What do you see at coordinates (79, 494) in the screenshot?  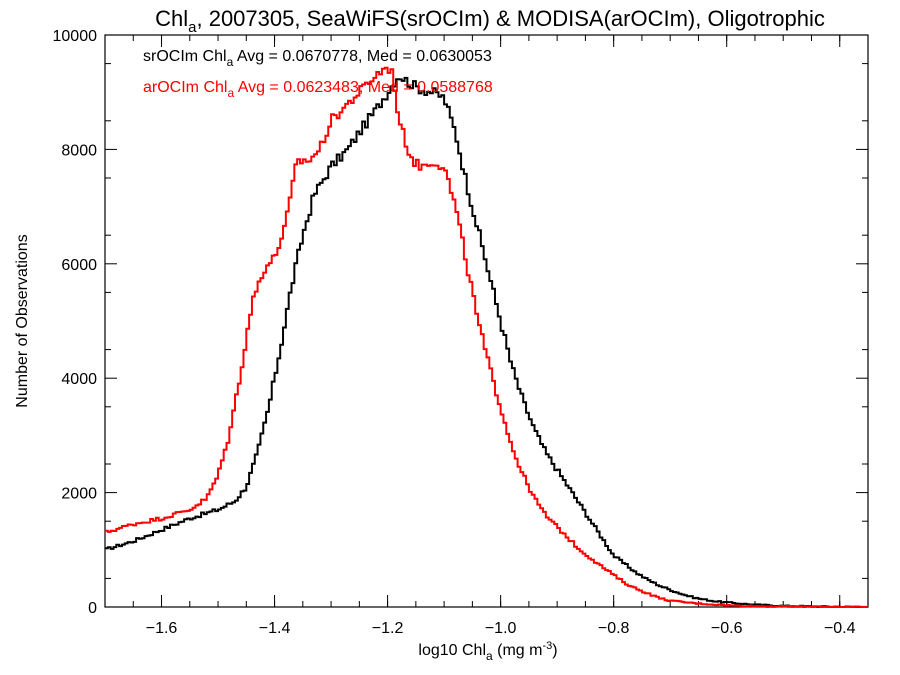 I see `y-tick-label: 2000` at bounding box center [79, 494].